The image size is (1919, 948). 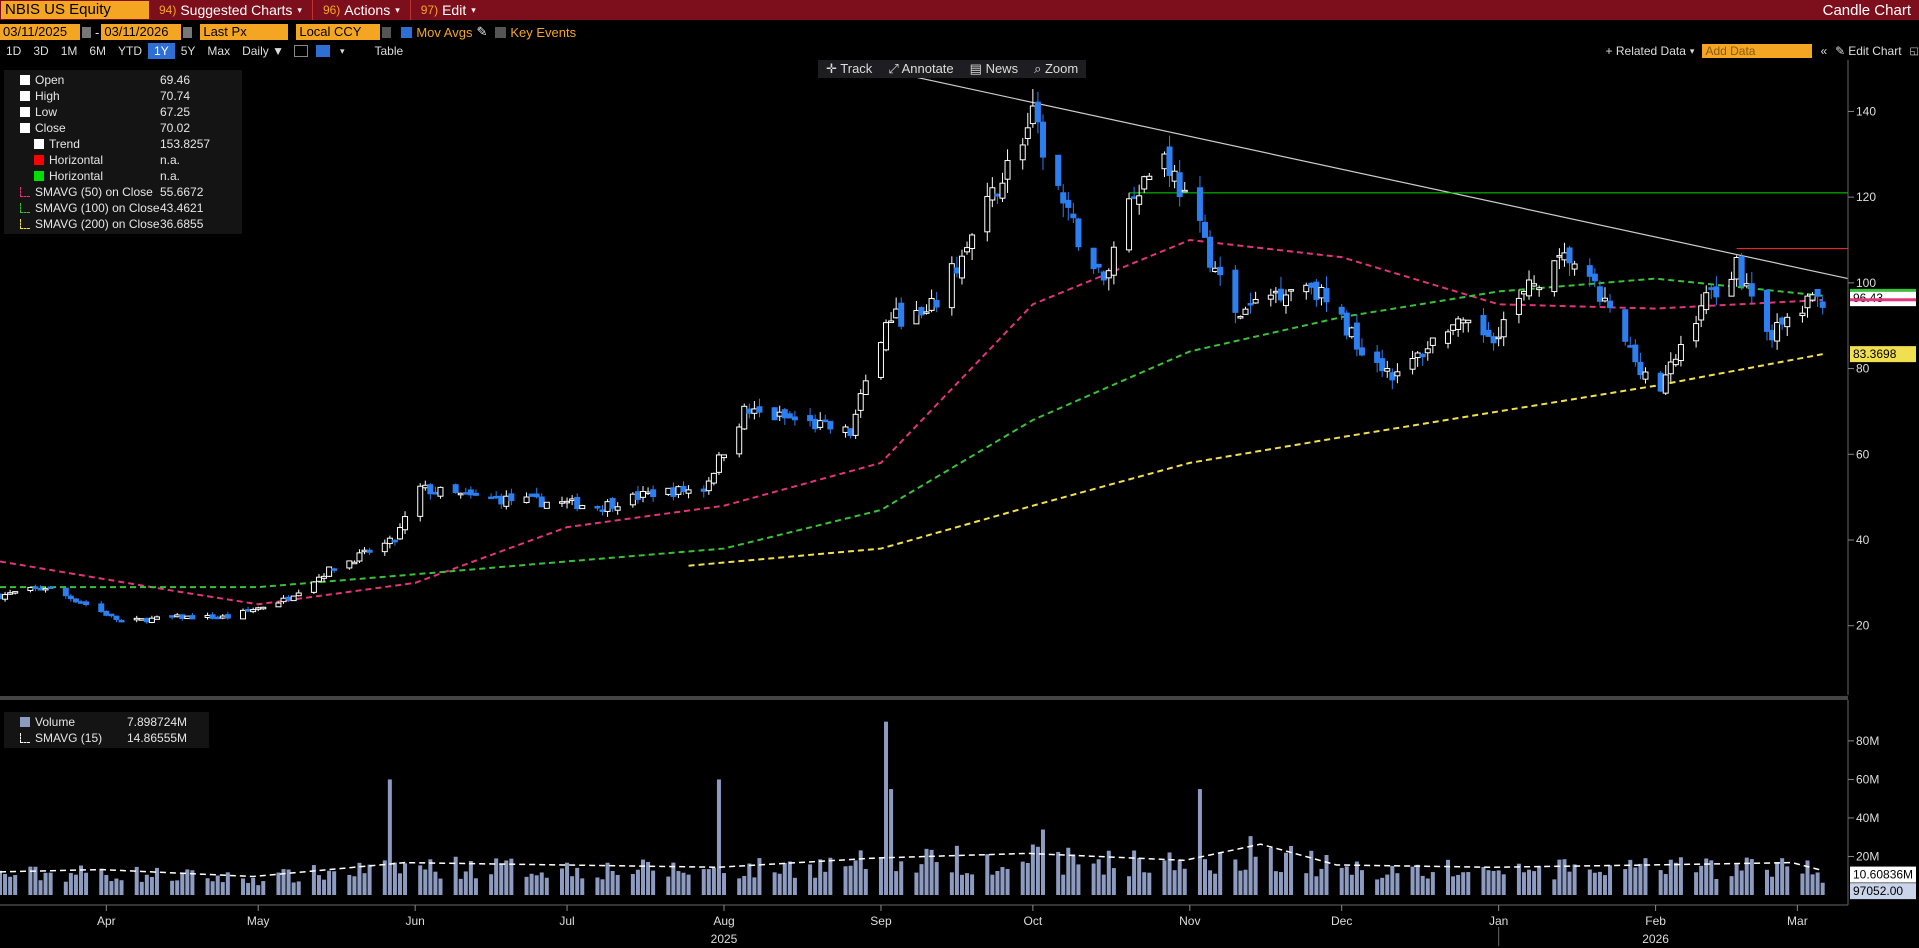 What do you see at coordinates (123, 192) in the screenshot?
I see `price-legend-row: SMAVG (50) on Close 55.6672` at bounding box center [123, 192].